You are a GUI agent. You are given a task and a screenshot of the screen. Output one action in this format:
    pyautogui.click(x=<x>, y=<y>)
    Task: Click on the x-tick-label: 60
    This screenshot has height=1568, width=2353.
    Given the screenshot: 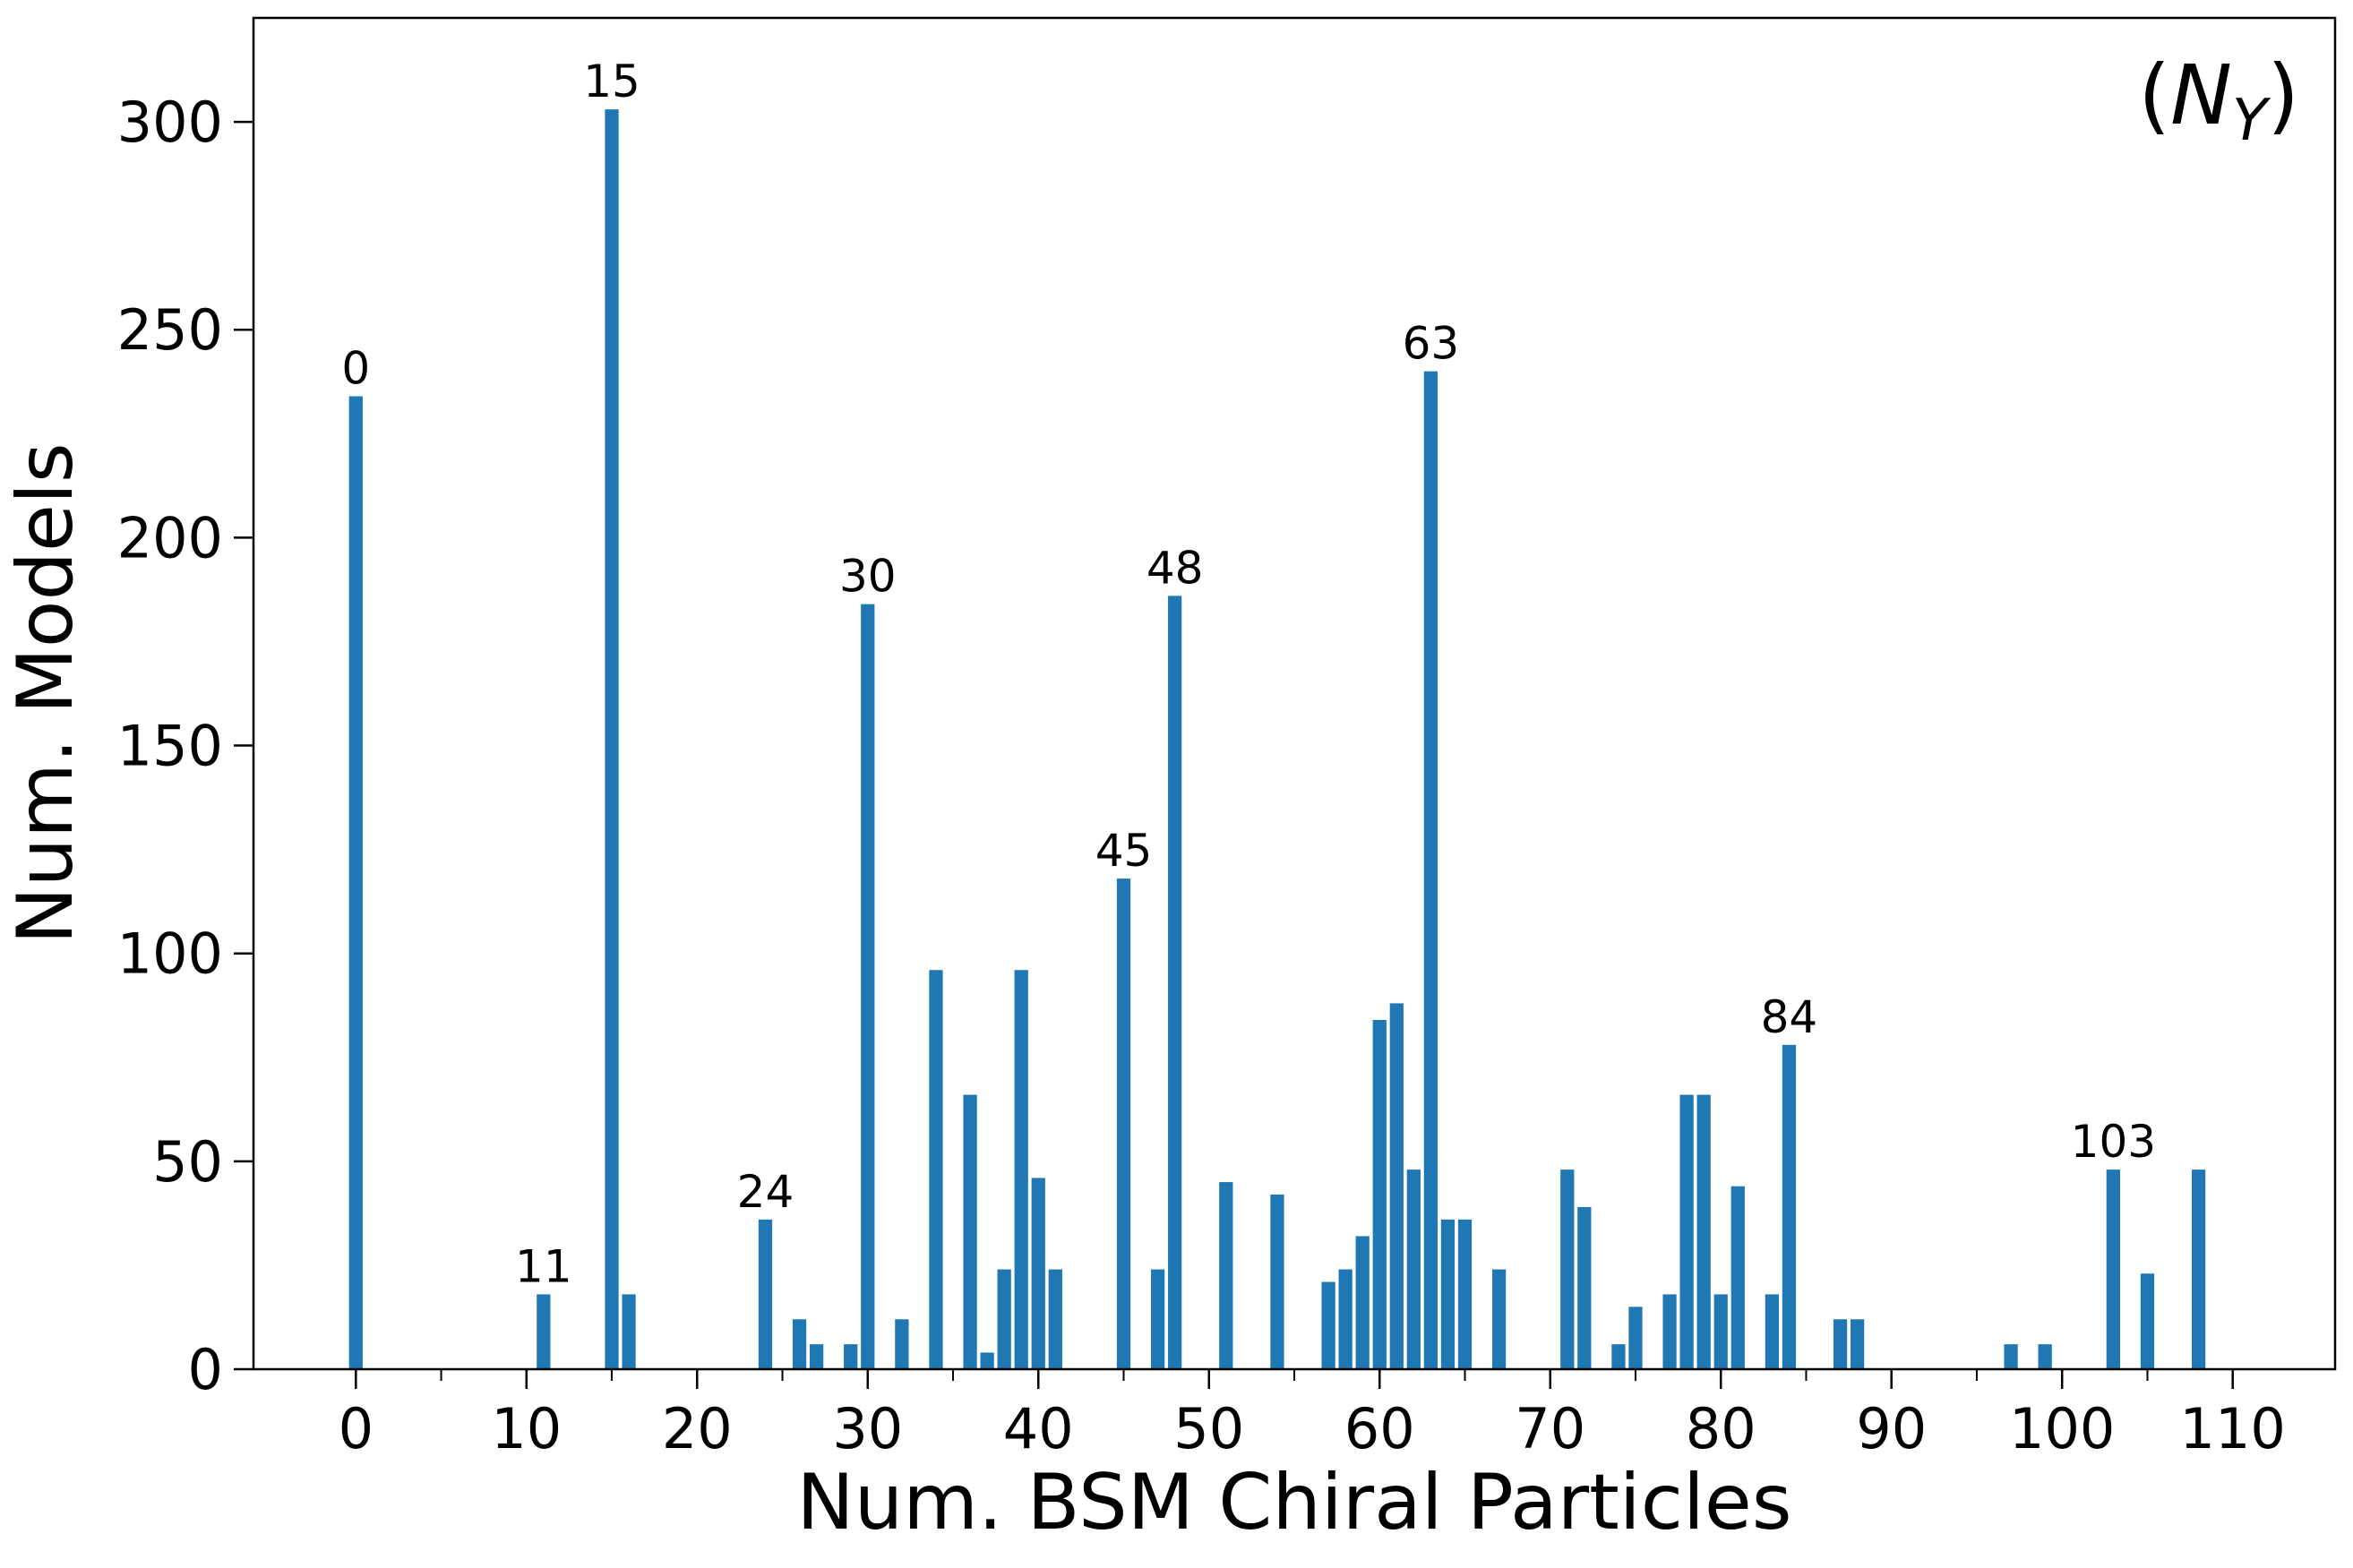 What is the action you would take?
    pyautogui.click(x=1379, y=1428)
    